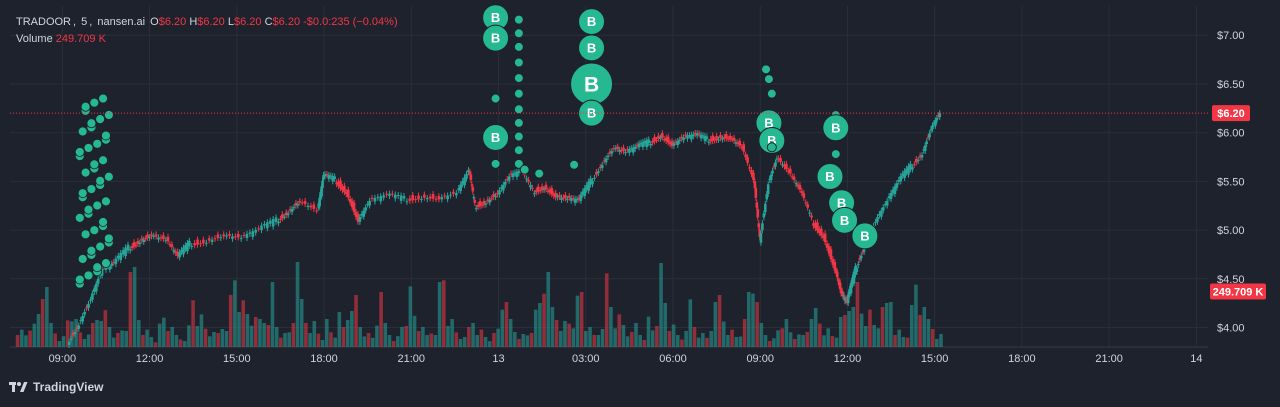 The height and width of the screenshot is (407, 1280). I want to click on time-tick-label: 15:00, so click(935, 359).